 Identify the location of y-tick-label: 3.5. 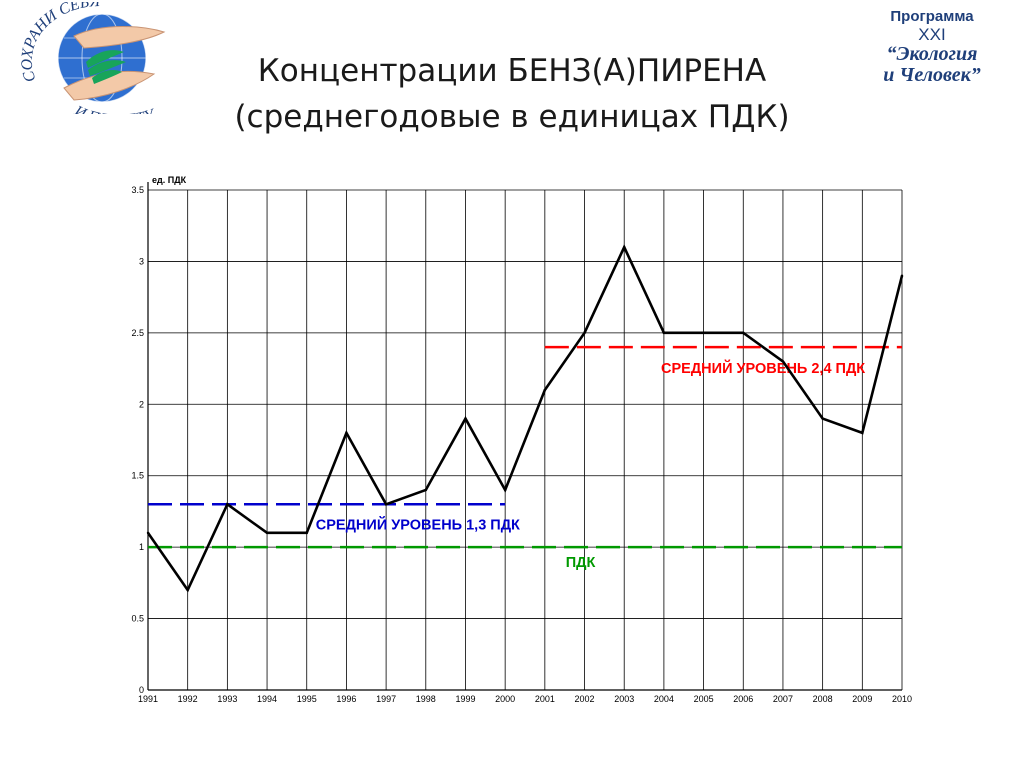
(137, 190).